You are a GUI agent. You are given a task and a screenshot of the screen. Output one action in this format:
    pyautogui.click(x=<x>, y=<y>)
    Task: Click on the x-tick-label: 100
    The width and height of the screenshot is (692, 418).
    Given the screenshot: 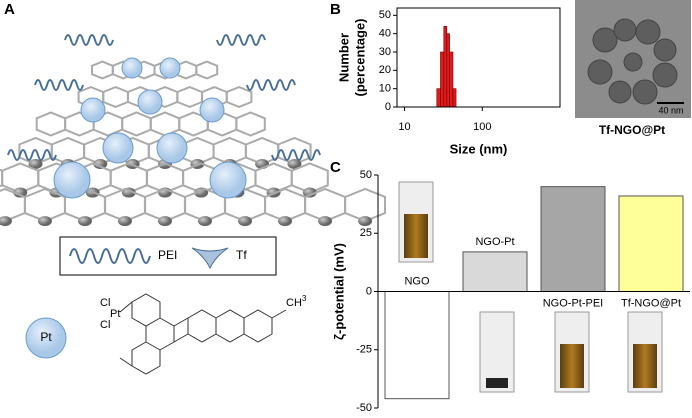 What is the action you would take?
    pyautogui.click(x=482, y=127)
    